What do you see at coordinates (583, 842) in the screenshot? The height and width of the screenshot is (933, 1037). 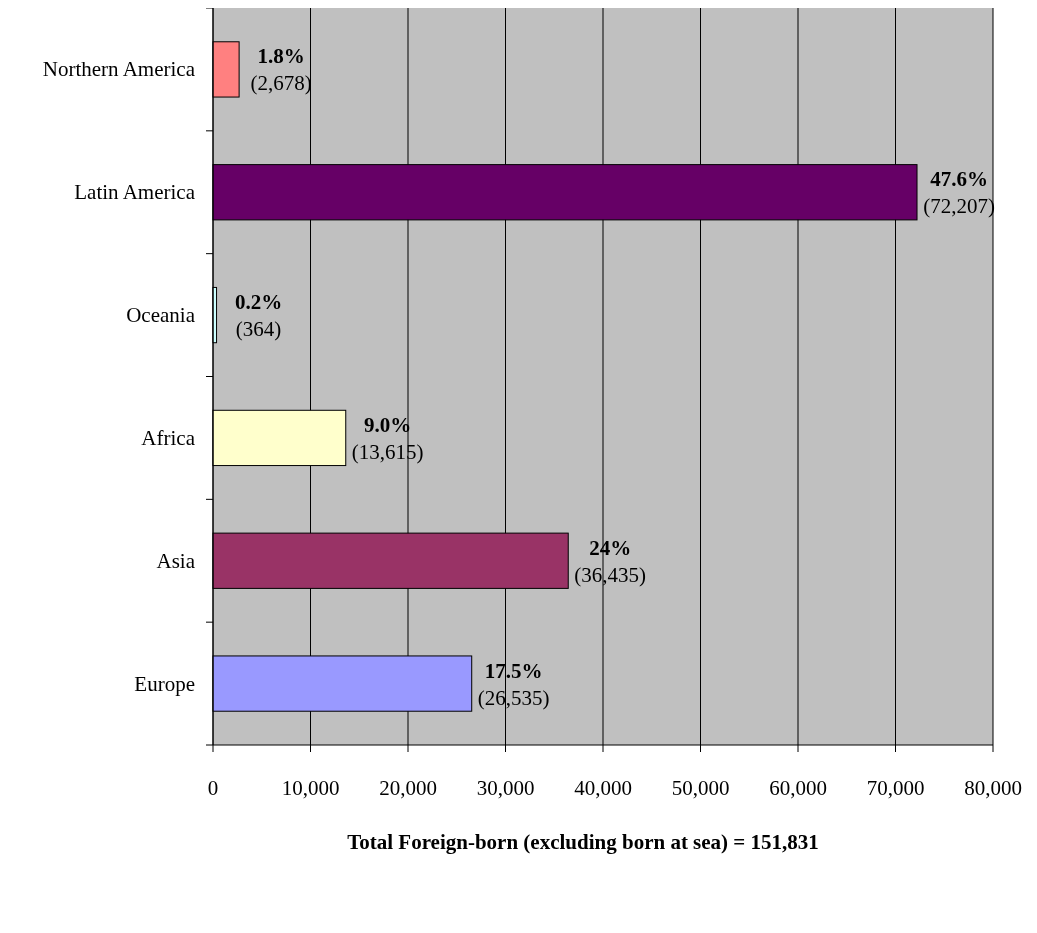 I see `x-axis-title: Total Foreign-born (excluding born at sea) = 151,831` at bounding box center [583, 842].